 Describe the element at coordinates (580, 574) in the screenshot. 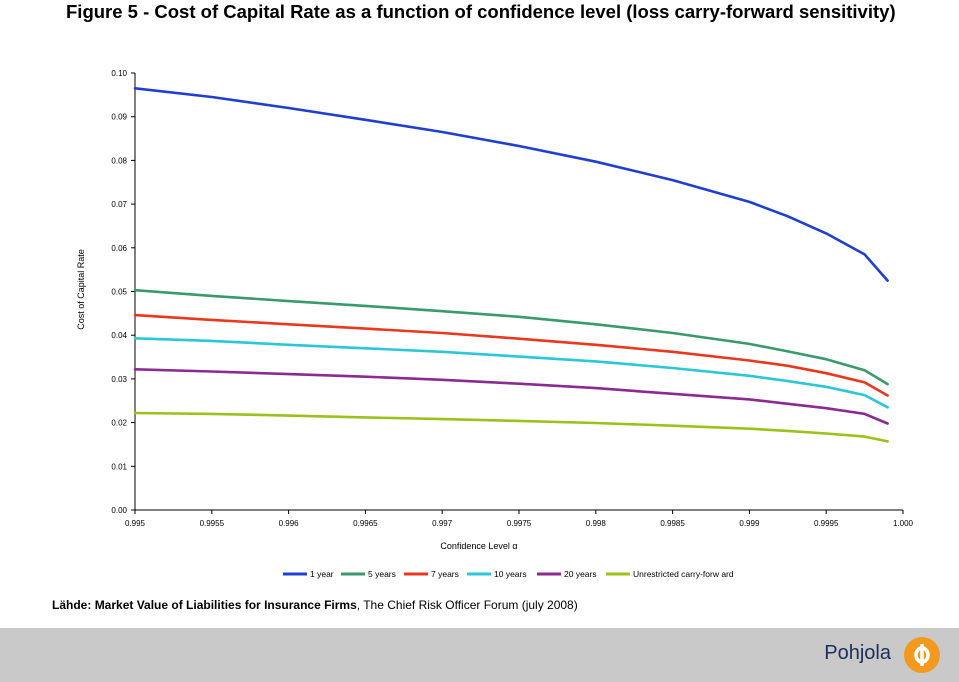

I see `legend-label: 20 years` at that location.